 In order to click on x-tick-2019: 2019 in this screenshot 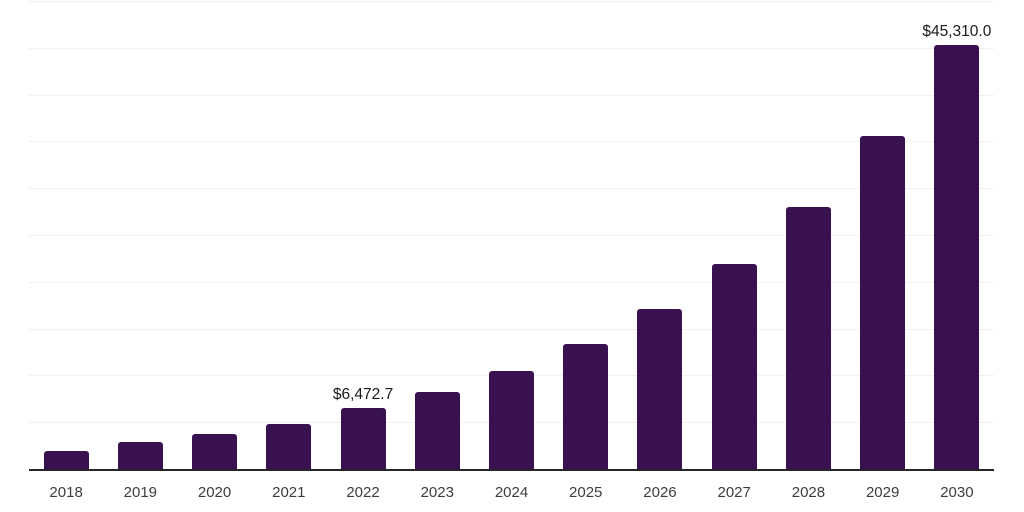, I will do `click(140, 492)`.